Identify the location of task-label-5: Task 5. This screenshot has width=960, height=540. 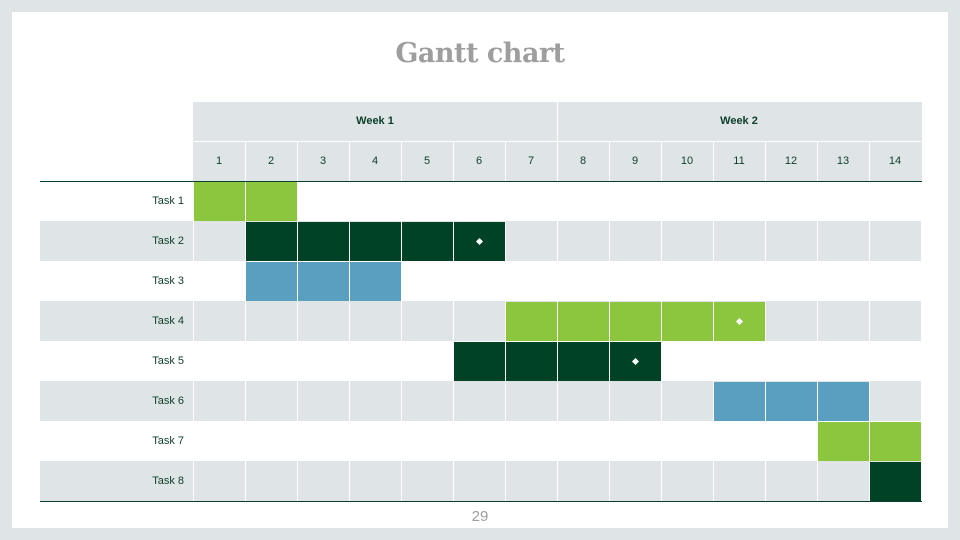
(168, 361).